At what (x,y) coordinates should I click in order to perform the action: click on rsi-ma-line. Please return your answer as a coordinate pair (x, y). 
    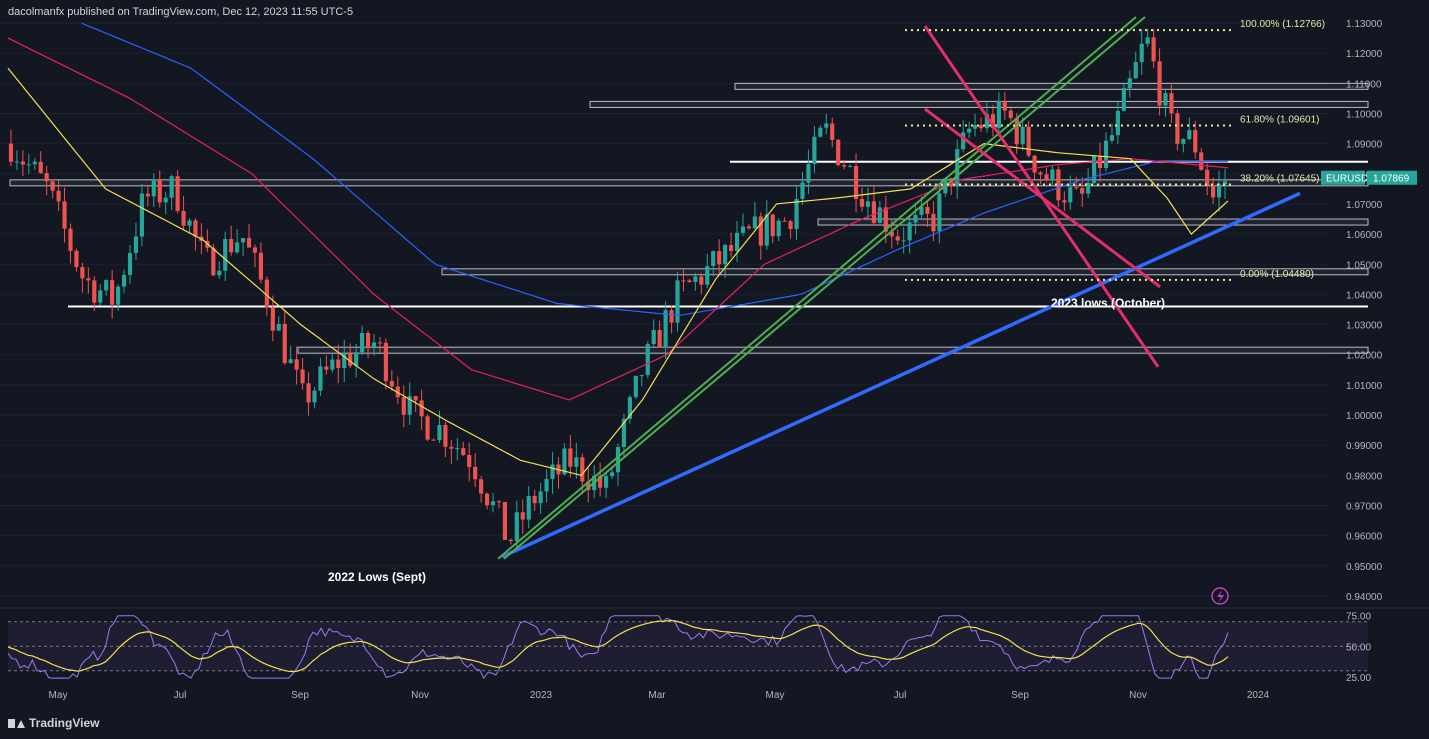
    Looking at the image, I should click on (618, 646).